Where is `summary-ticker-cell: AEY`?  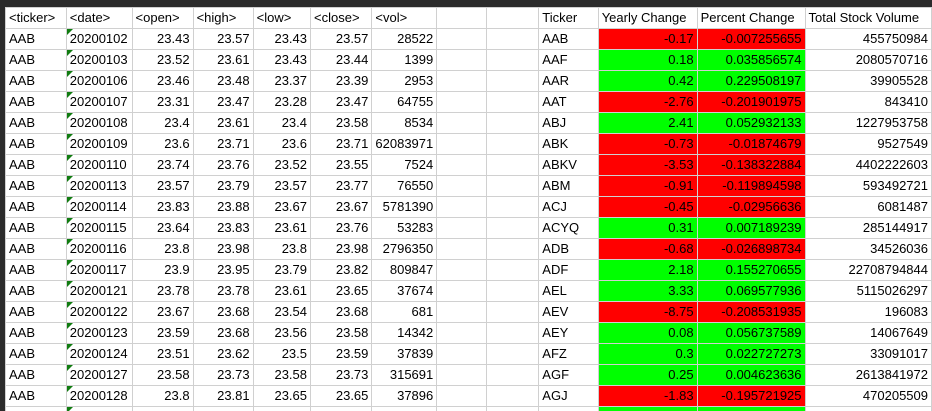
summary-ticker-cell: AEY is located at coordinates (568, 333).